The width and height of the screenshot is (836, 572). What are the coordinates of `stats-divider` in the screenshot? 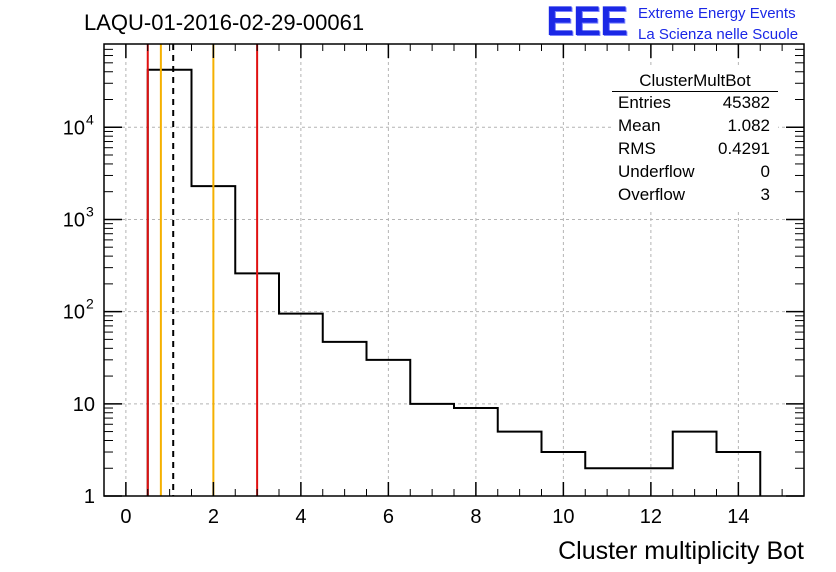 It's located at (695, 91).